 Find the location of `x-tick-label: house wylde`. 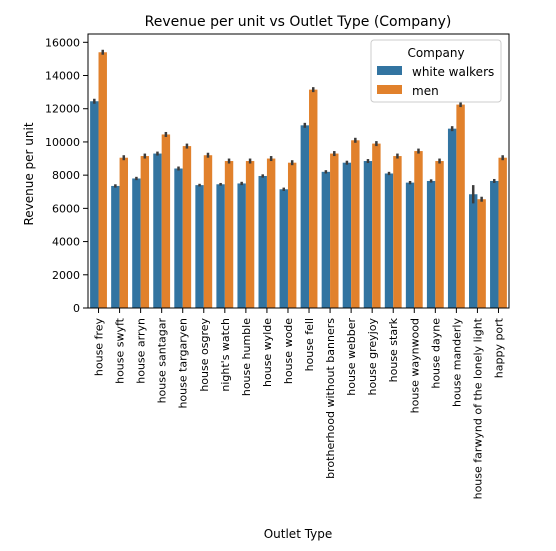

x-tick-label: house wylde is located at coordinates (267, 352).